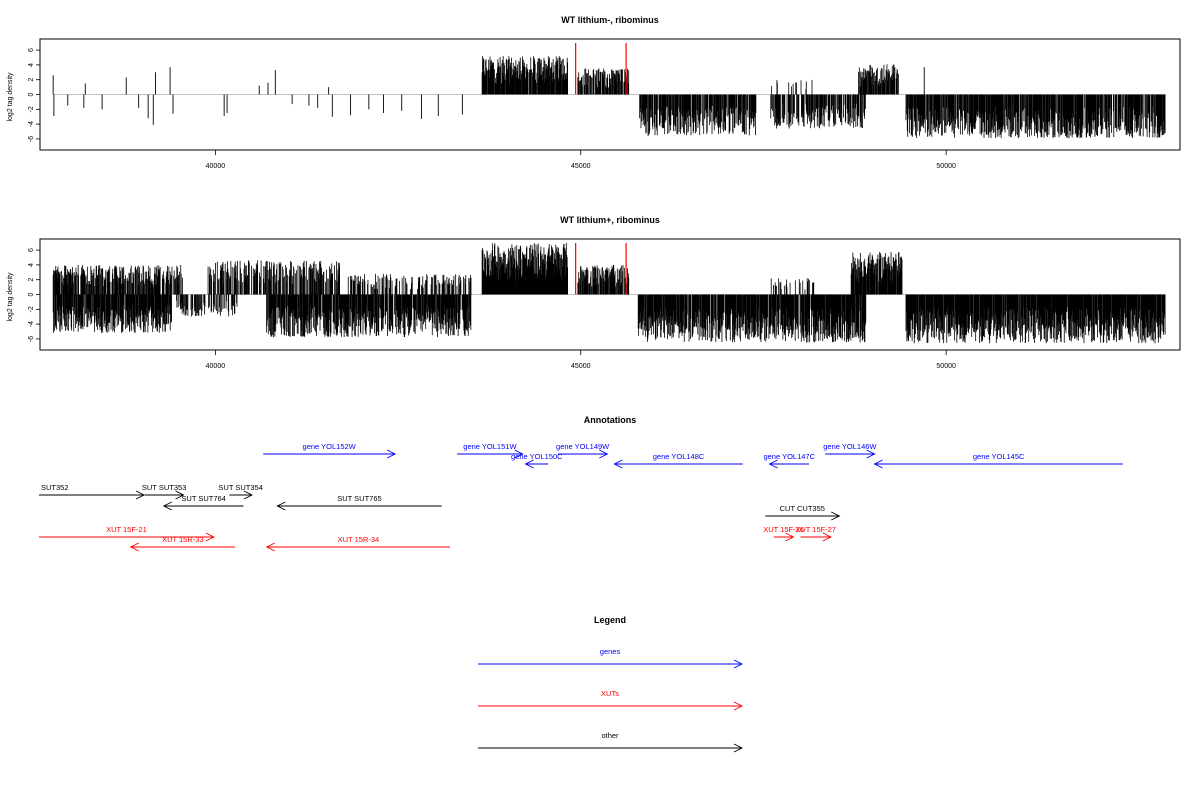 This screenshot has height=800, width=1200. What do you see at coordinates (581, 160) in the screenshot?
I see `panel1-x-axis: 40000 45000 50000` at bounding box center [581, 160].